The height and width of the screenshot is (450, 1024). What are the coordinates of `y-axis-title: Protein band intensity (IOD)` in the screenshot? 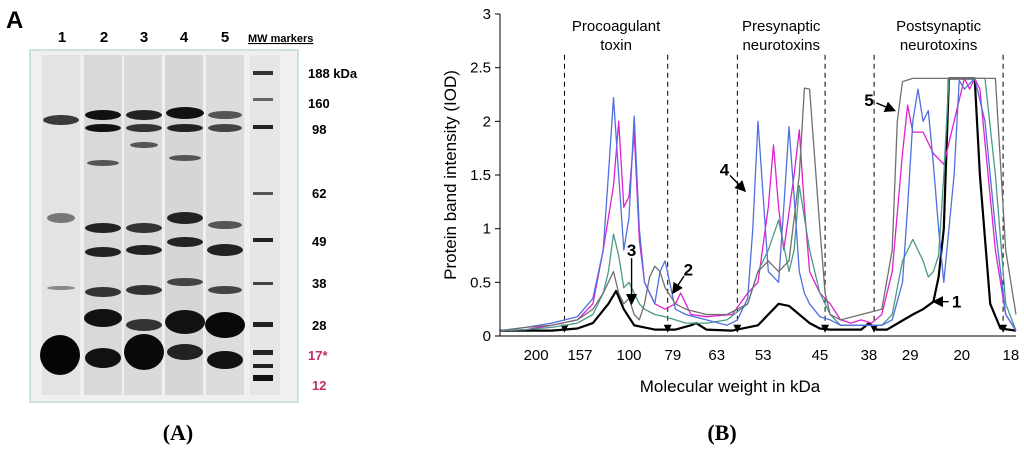 It's located at (450, 175).